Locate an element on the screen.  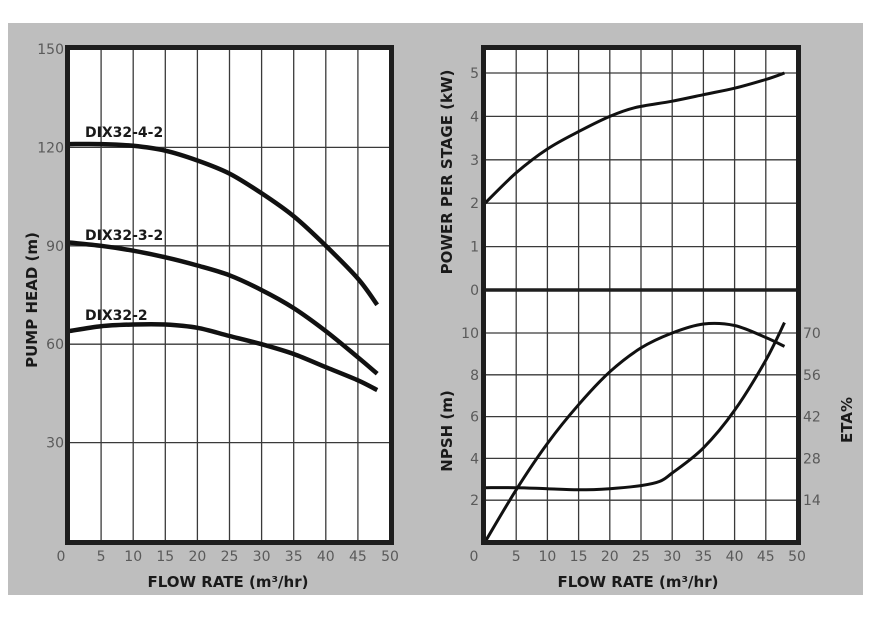
series-label-dix32-4-2: DIX32-4-2 is located at coordinates (124, 133).